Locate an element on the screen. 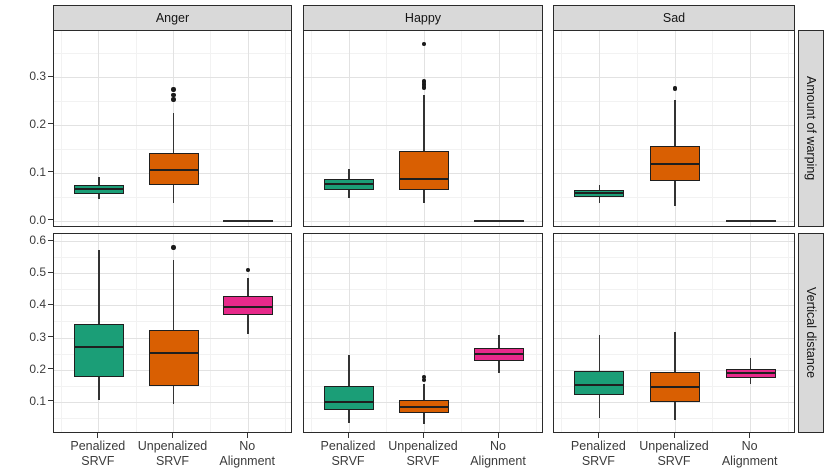 This screenshot has height=475, width=830. y-tick-label: 0.6 is located at coordinates (37, 240).